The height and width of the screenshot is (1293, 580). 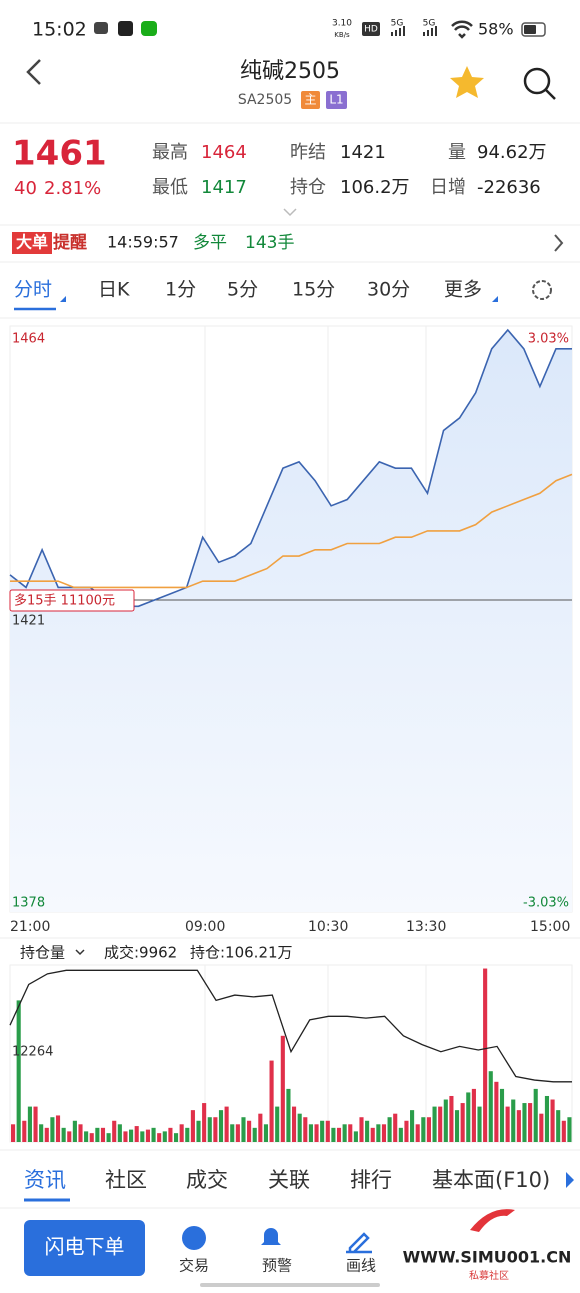 What do you see at coordinates (143, 242) in the screenshot?
I see `alert-time: 14:59:57` at bounding box center [143, 242].